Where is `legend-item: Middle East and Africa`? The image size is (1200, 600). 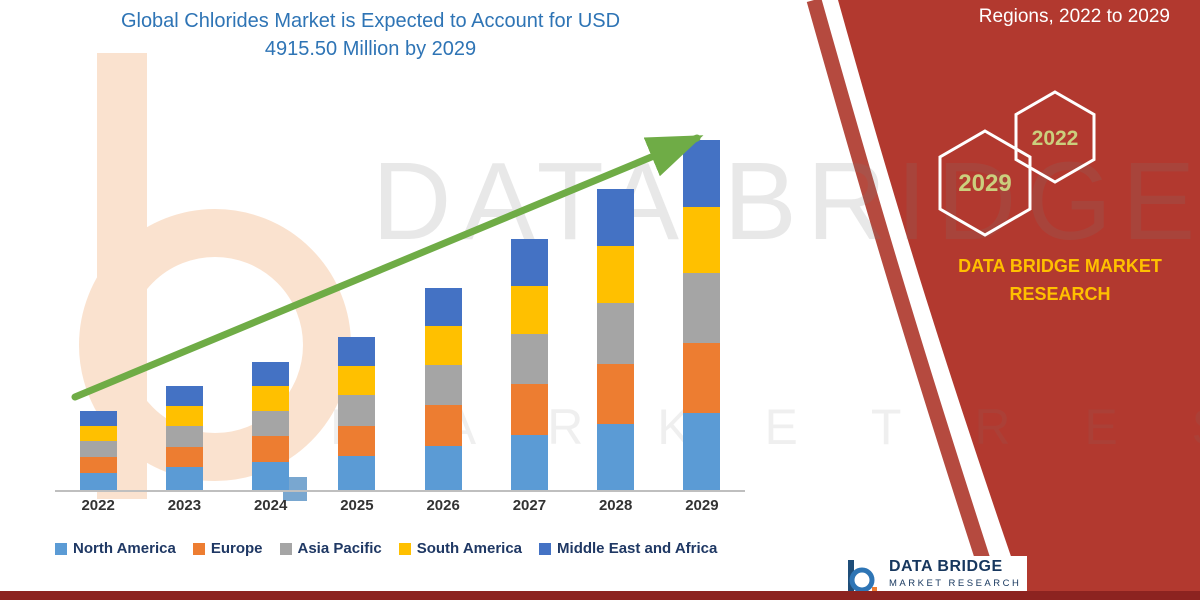 legend-item: Middle East and Africa is located at coordinates (628, 548).